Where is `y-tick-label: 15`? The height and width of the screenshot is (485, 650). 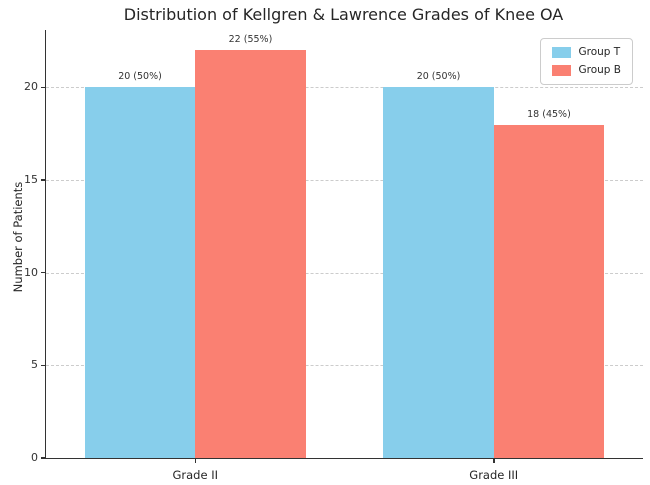
y-tick-label: 15 is located at coordinates (31, 180).